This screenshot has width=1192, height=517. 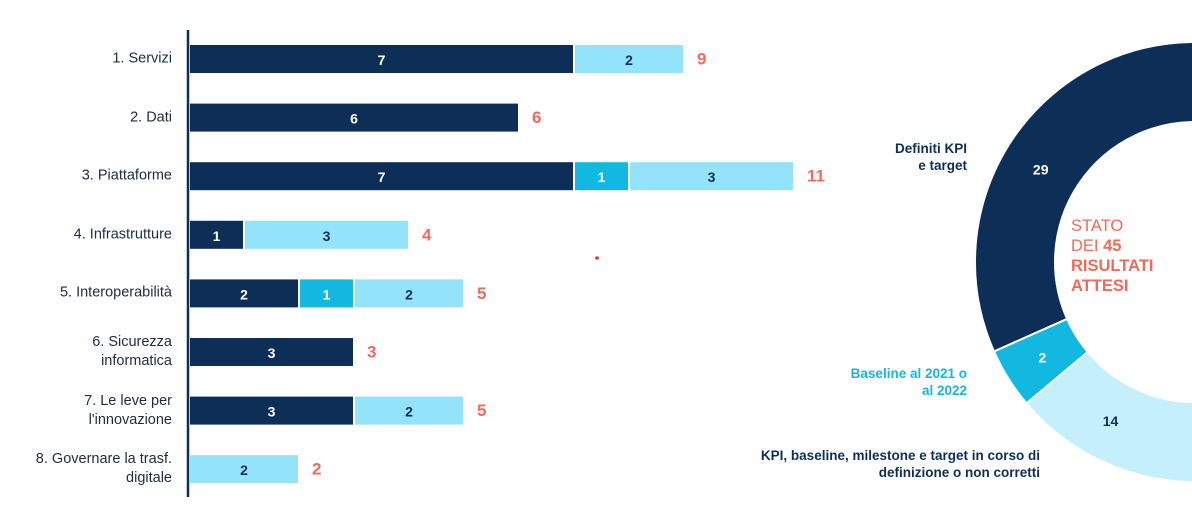 What do you see at coordinates (1112, 256) in the screenshot?
I see `donut-center: STATO DEI 45 RISULTATI ATTESI` at bounding box center [1112, 256].